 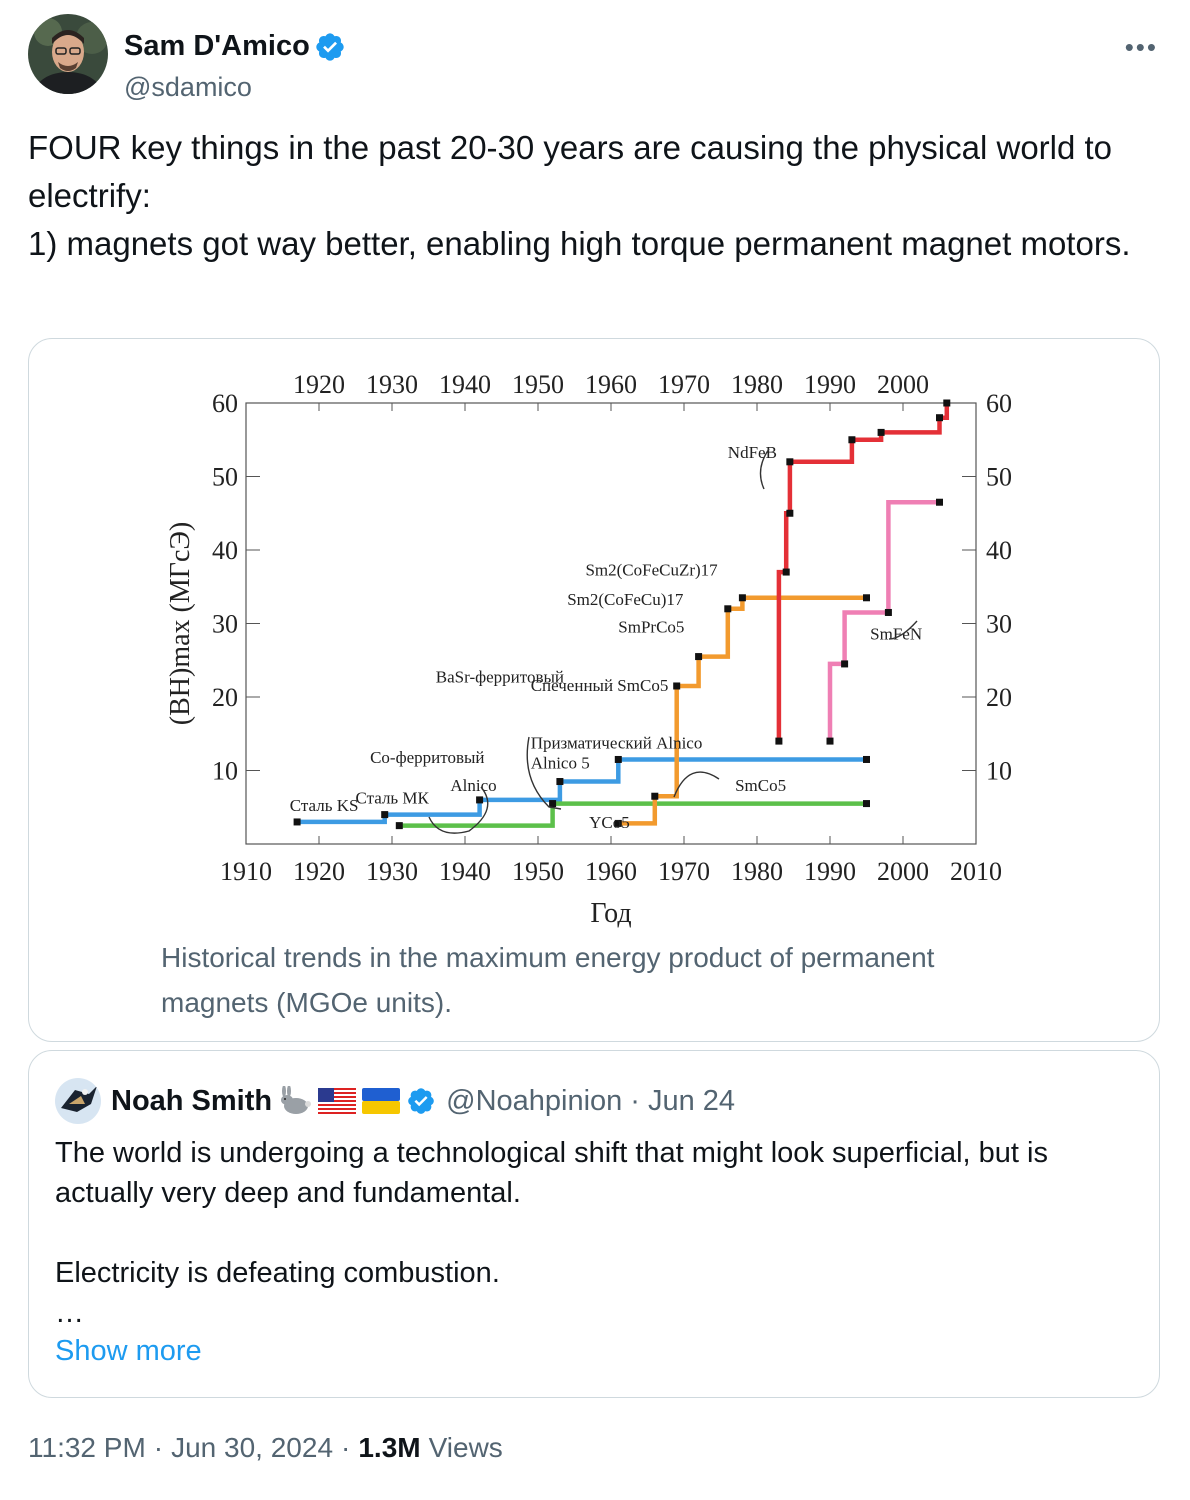 What do you see at coordinates (225, 403) in the screenshot?
I see `y-tick-label-left: 60` at bounding box center [225, 403].